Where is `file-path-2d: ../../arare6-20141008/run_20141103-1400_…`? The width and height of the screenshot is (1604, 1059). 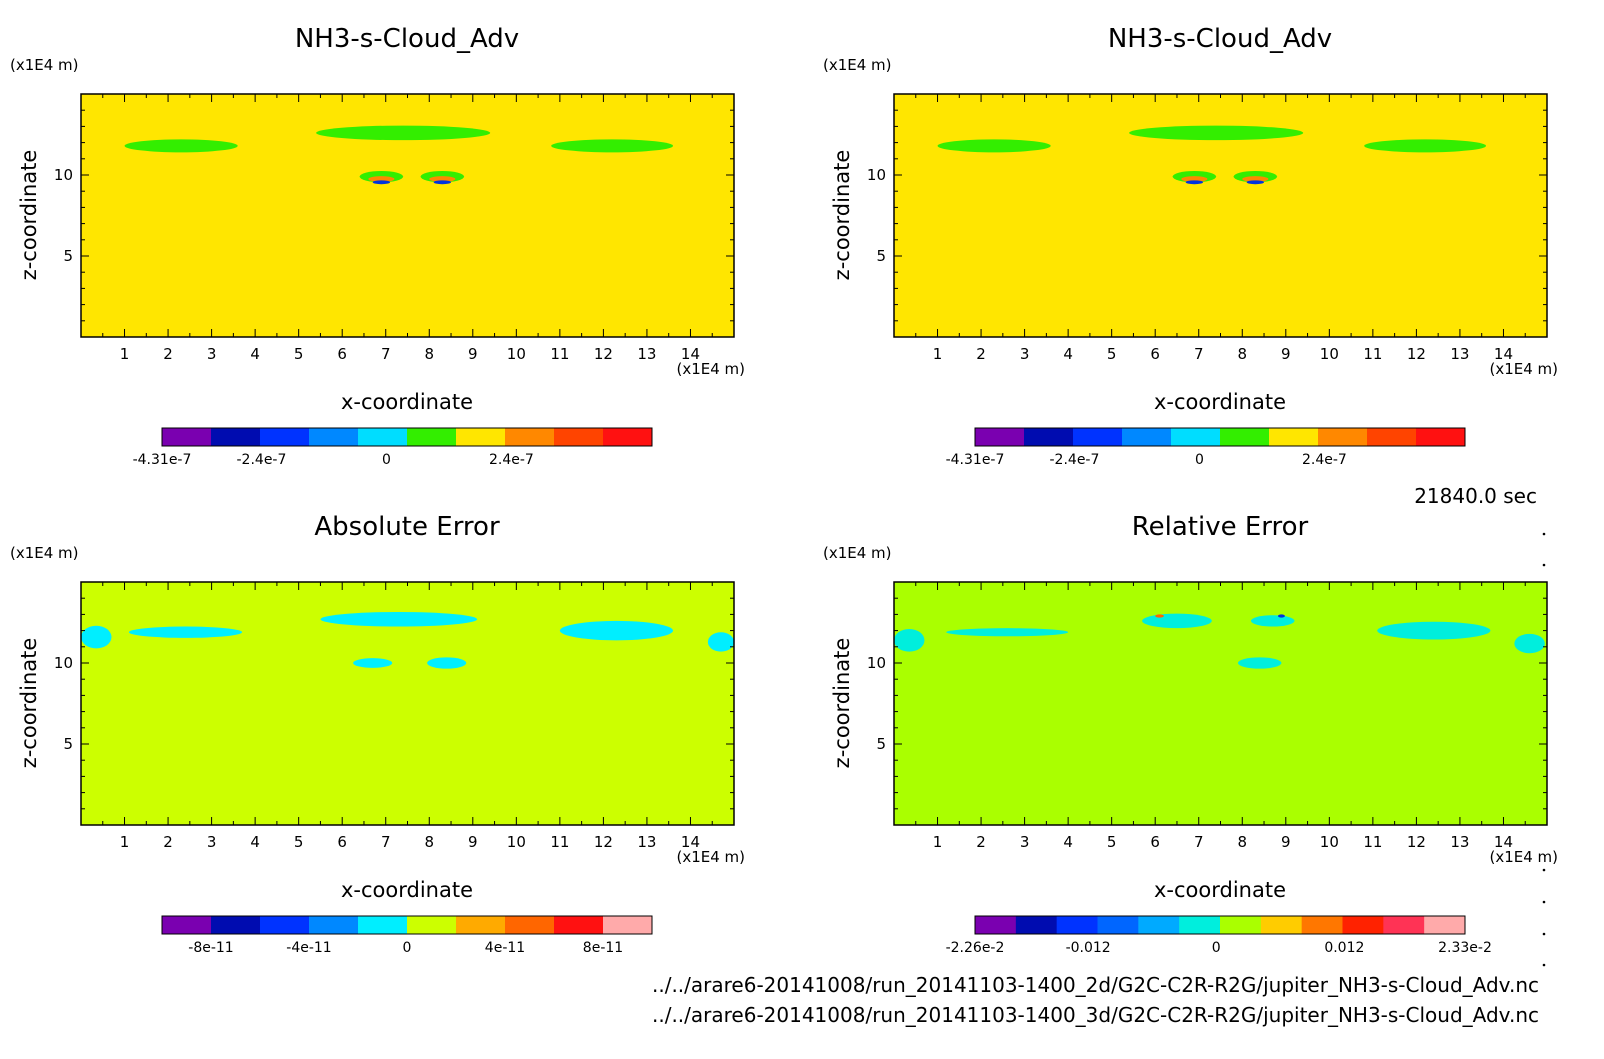
file-path-2d: ../../arare6-20141008/run_20141103-1400_… is located at coordinates (1095, 985).